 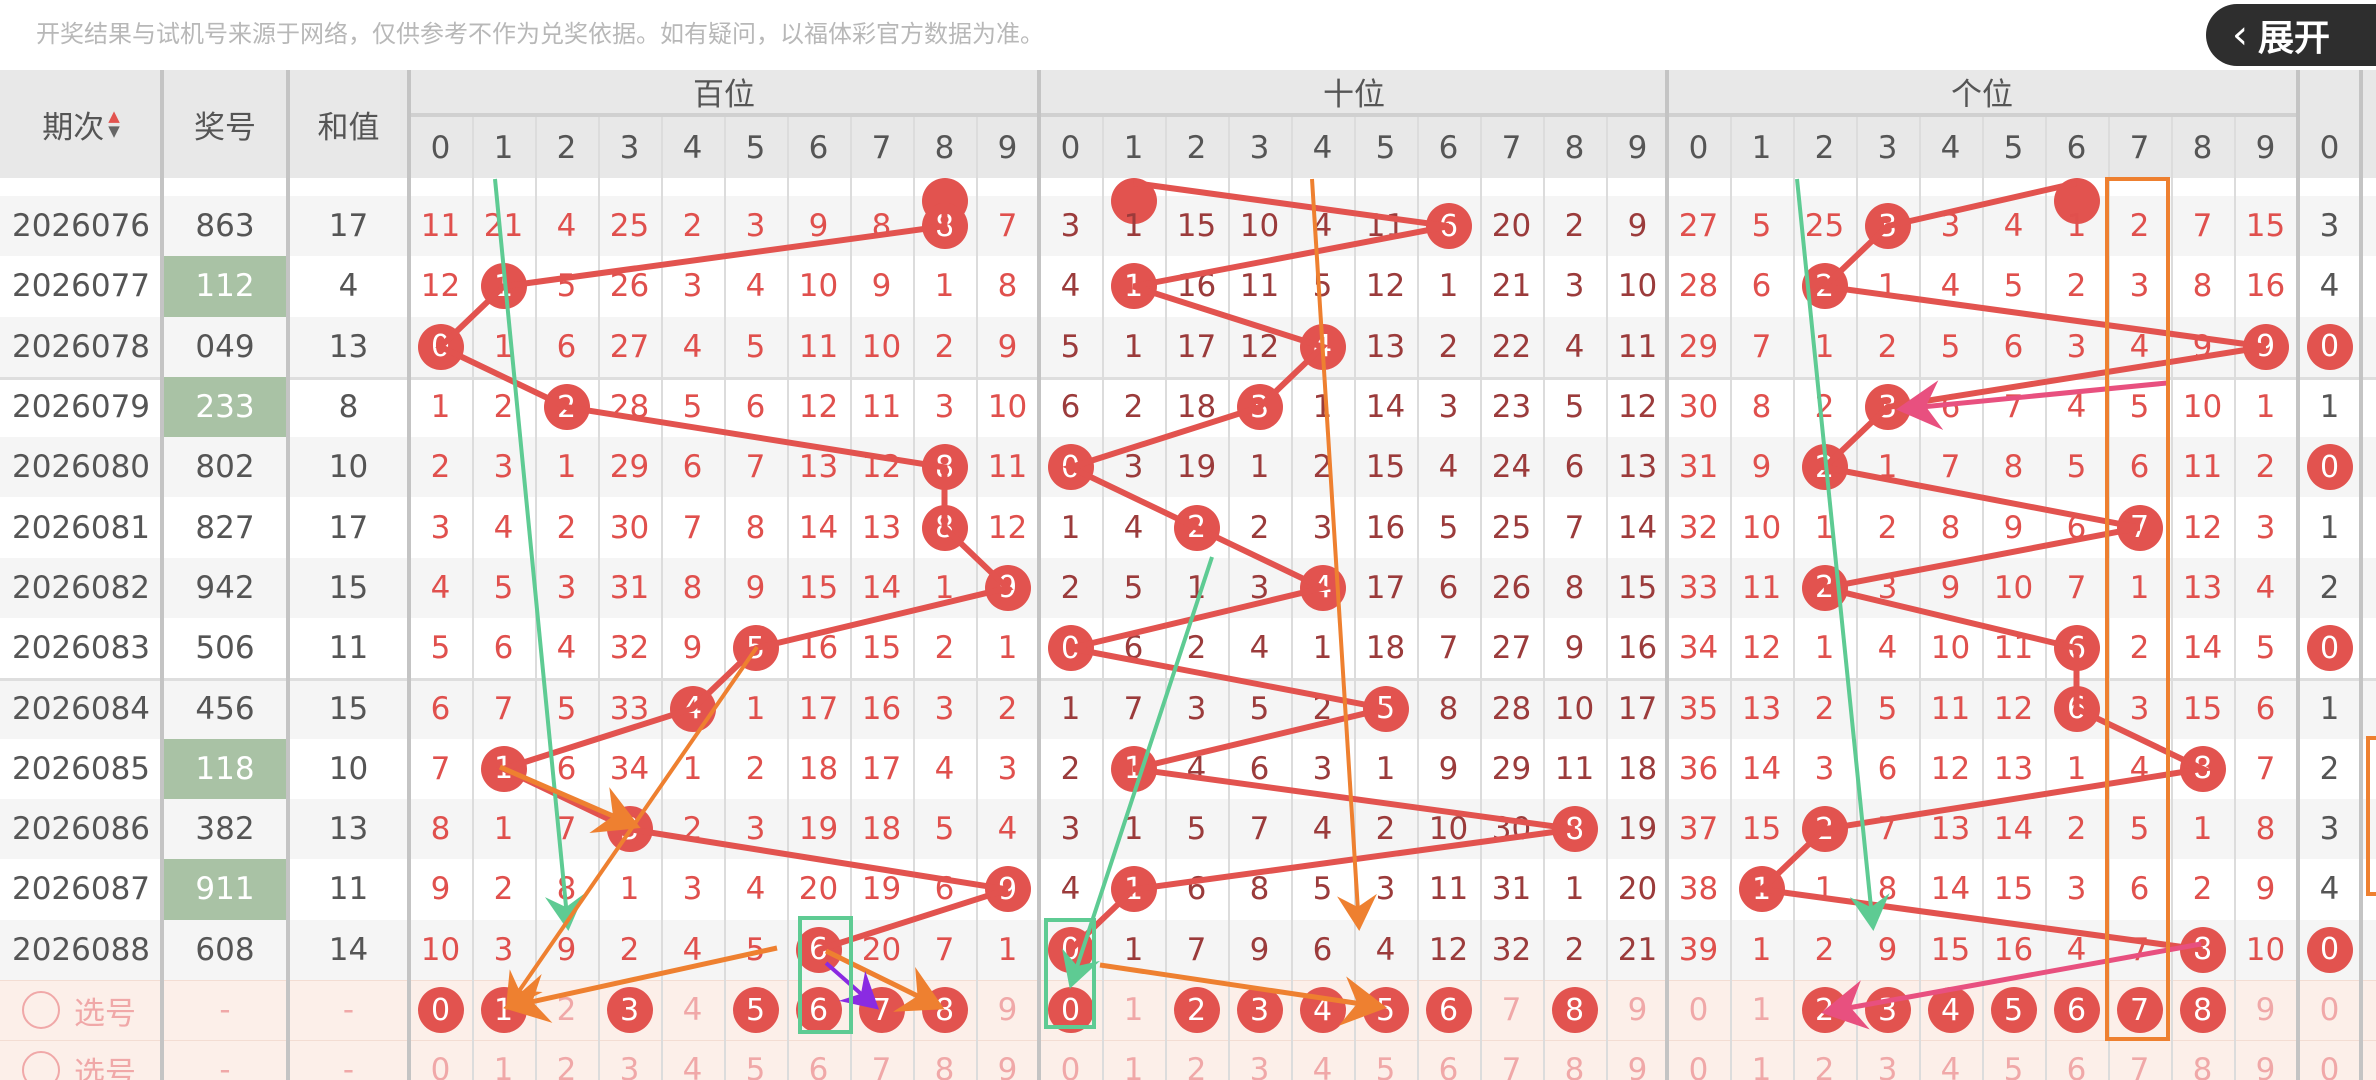 What do you see at coordinates (348, 286) in the screenshot?
I see `sum-cell: 4` at bounding box center [348, 286].